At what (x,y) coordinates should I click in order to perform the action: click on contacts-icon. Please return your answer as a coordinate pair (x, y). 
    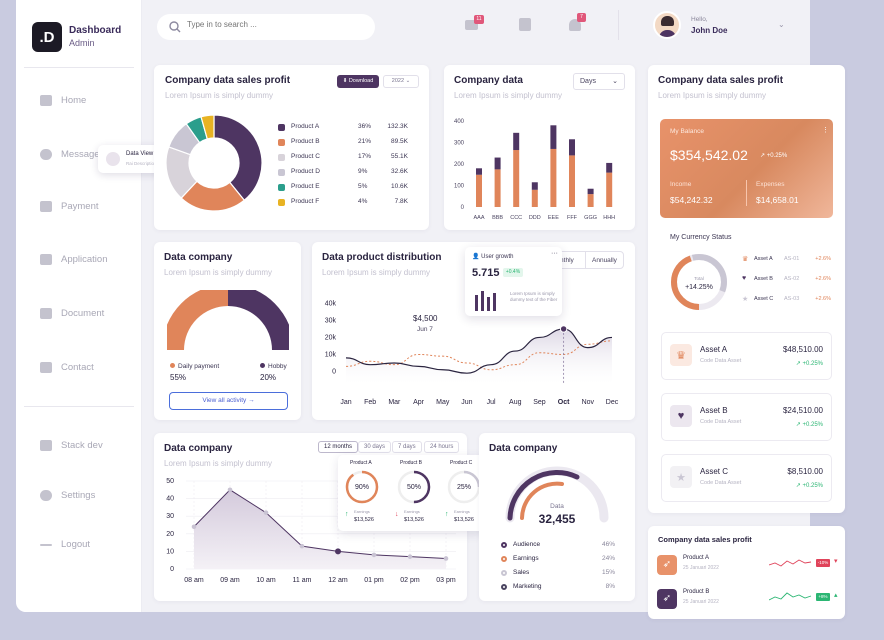
    Looking at the image, I should click on (525, 24).